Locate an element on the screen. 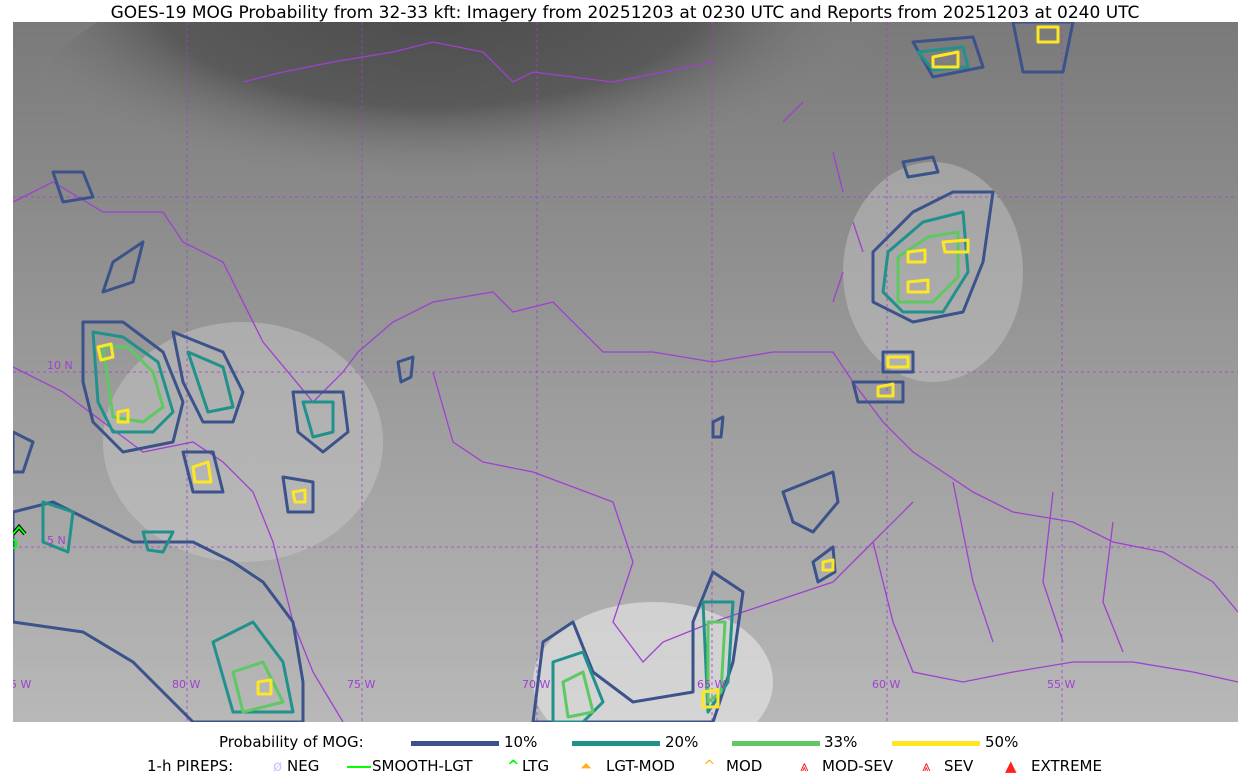 This screenshot has height=782, width=1250. prob-50-label: 50% is located at coordinates (1002, 742).